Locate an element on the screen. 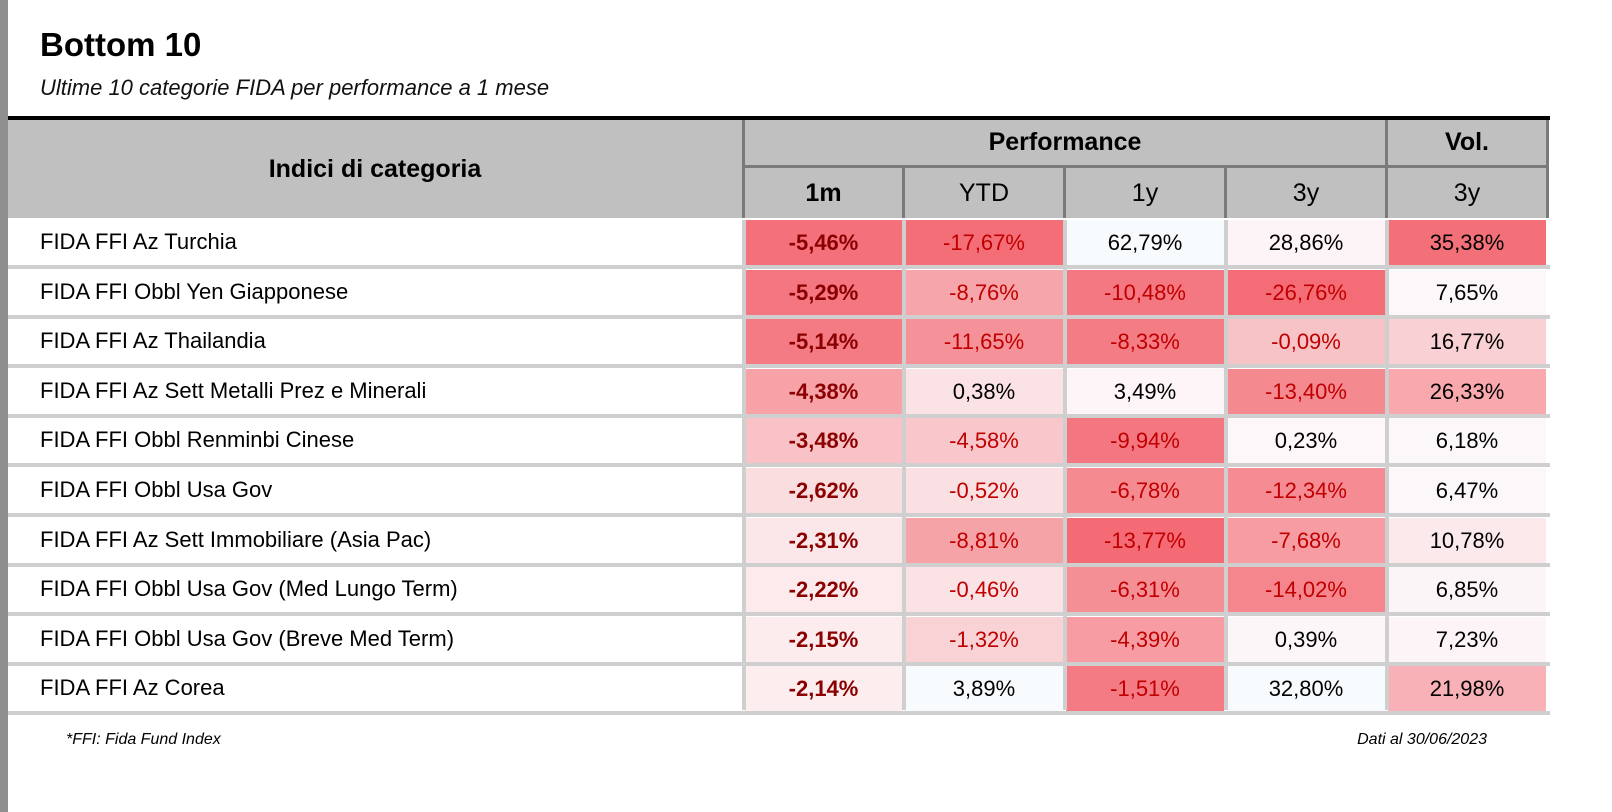 The height and width of the screenshot is (812, 1612). table-cell: 7,65% is located at coordinates (1467, 292).